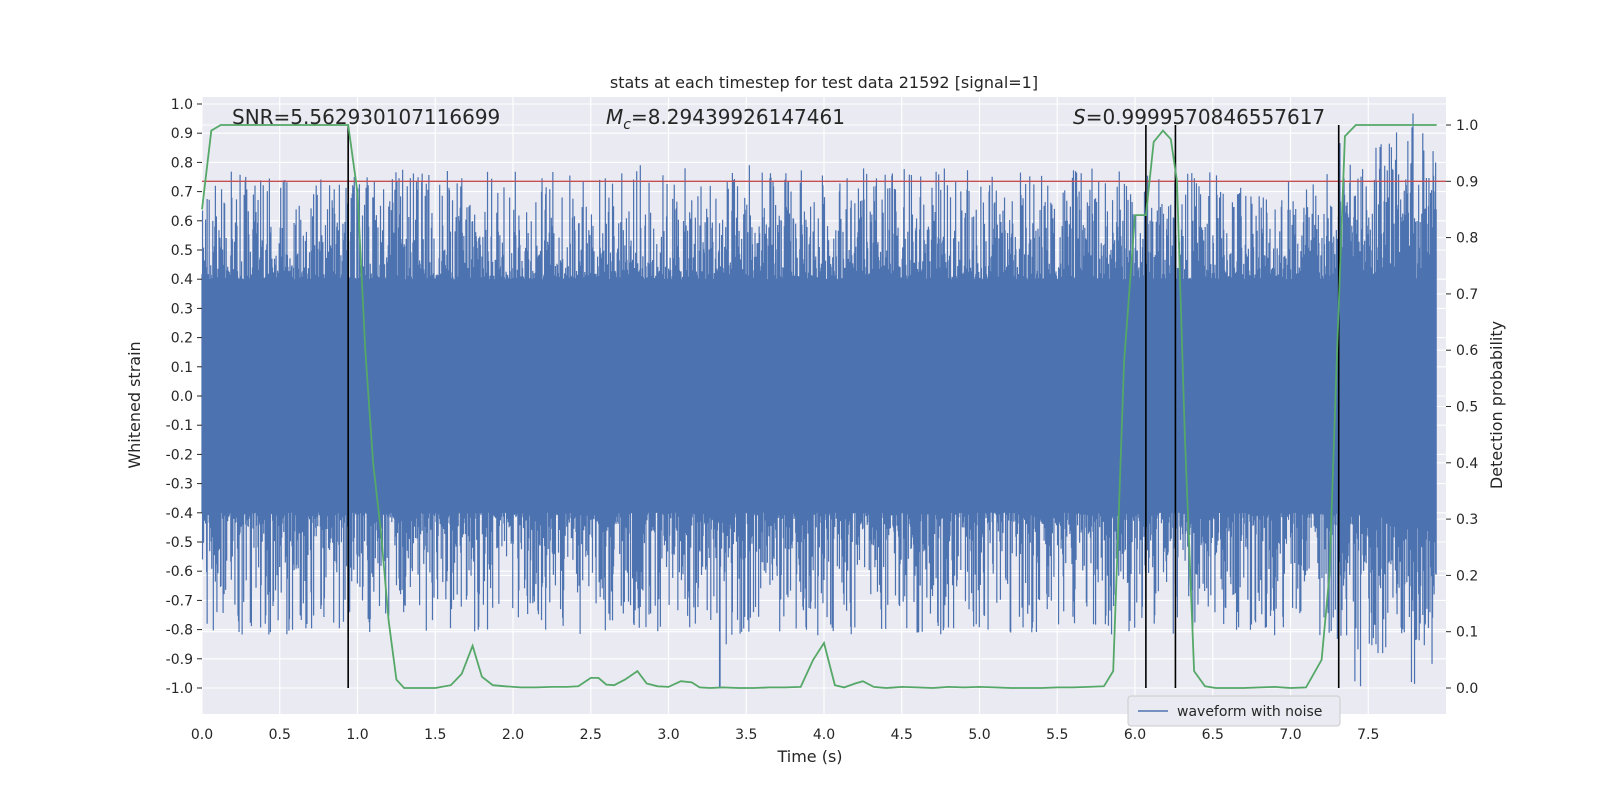 The width and height of the screenshot is (1600, 800). What do you see at coordinates (134, 404) in the screenshot?
I see `y-axis-label: Whitened strain` at bounding box center [134, 404].